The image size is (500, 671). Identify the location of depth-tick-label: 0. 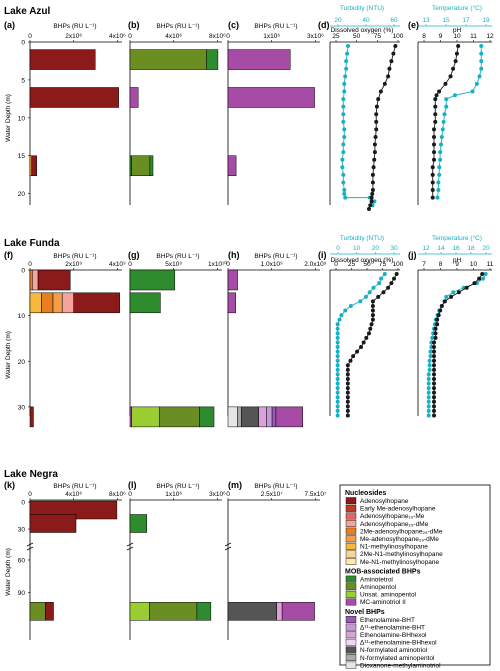
(23, 43).